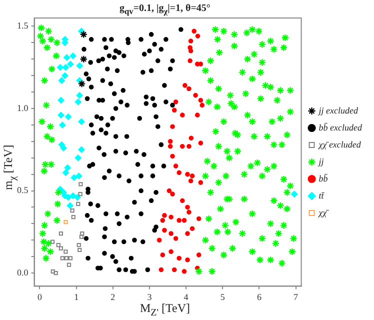 The image size is (374, 320). I want to click on legend-label: bb̄ excluded, so click(340, 127).